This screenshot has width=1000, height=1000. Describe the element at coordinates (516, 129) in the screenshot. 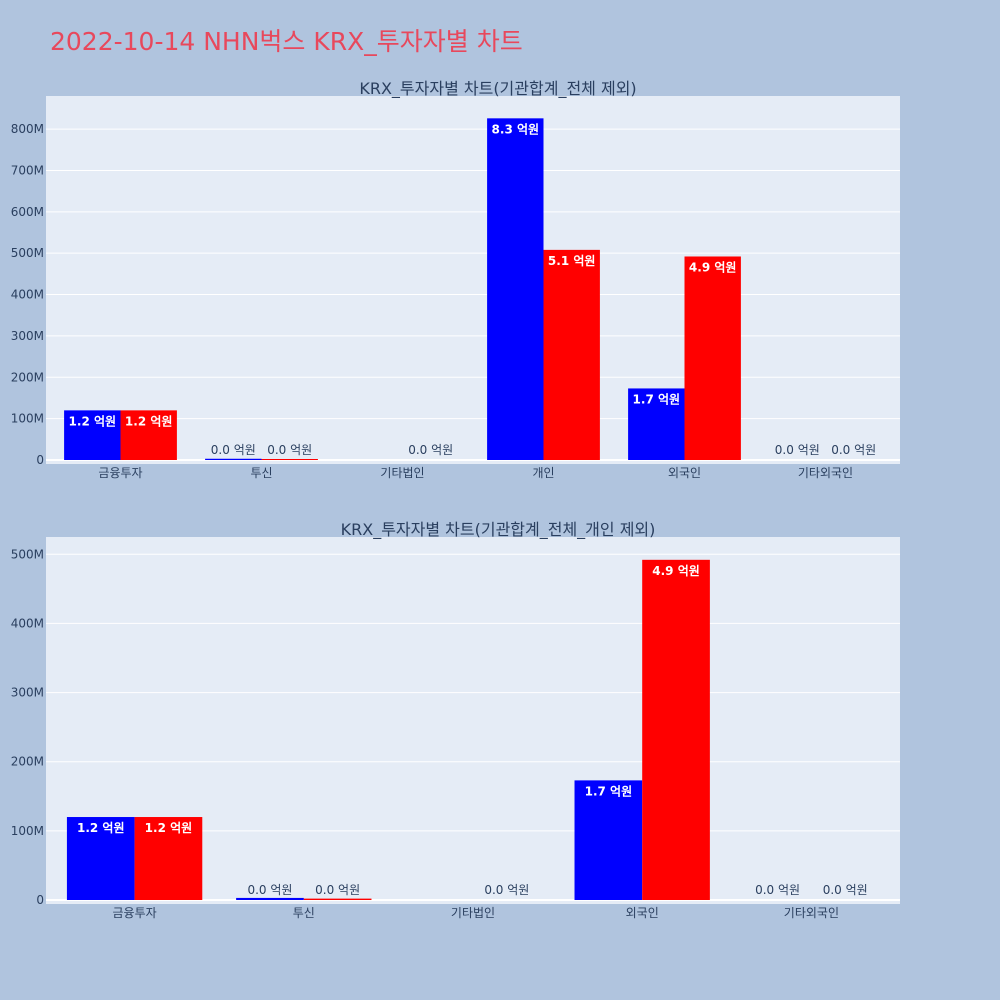

I see `data-label: 8.3 억원` at that location.